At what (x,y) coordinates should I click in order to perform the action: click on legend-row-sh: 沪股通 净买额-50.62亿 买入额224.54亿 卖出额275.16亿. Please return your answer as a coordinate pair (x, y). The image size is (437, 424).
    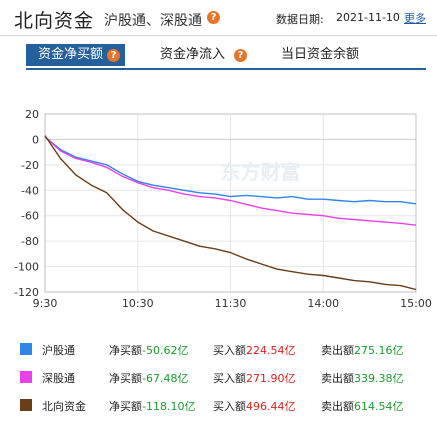
    Looking at the image, I should click on (218, 350).